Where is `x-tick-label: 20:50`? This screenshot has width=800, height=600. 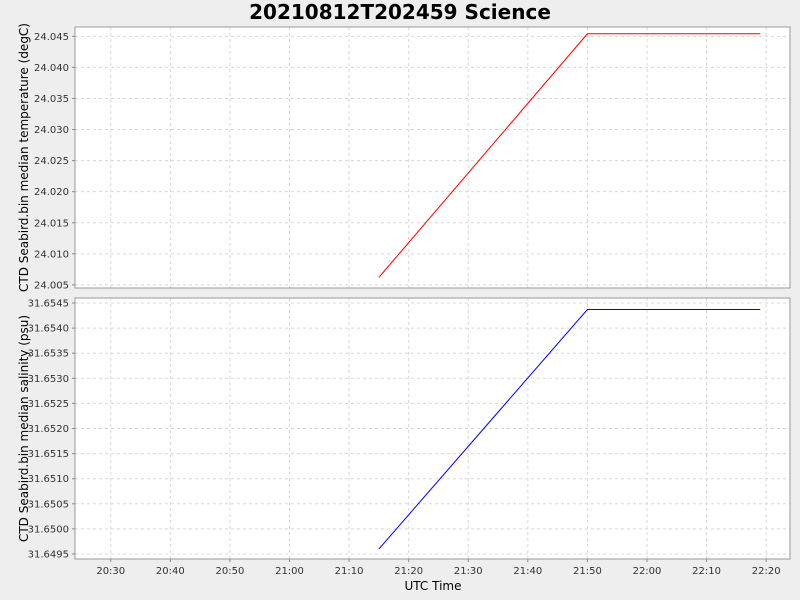
x-tick-label: 20:50 is located at coordinates (230, 571).